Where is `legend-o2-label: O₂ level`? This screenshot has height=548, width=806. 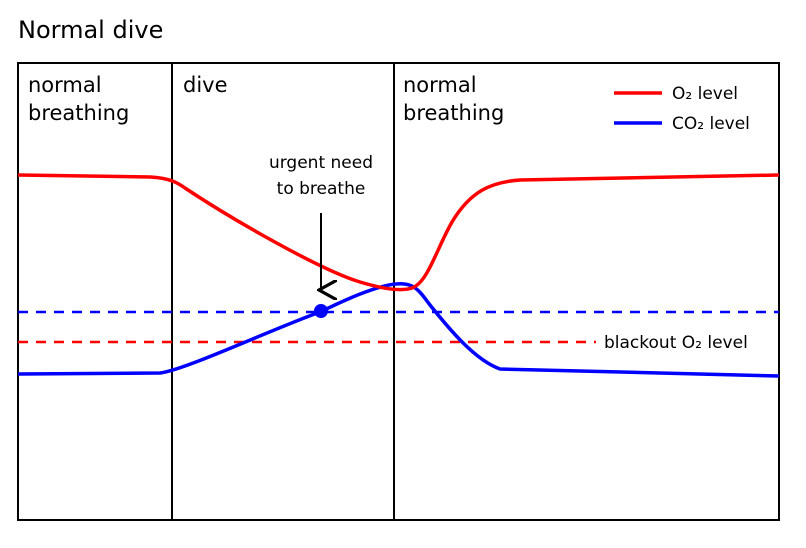
legend-o2-label: O₂ level is located at coordinates (705, 94).